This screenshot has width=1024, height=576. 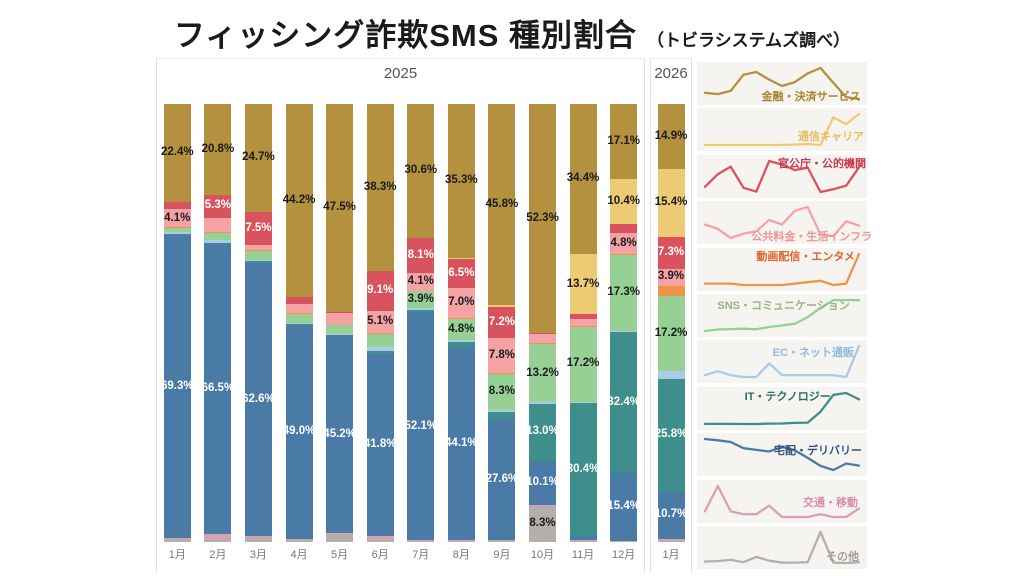 I want to click on stacked-bar-2025-5月: 47.5% 45.2%, so click(x=339, y=322).